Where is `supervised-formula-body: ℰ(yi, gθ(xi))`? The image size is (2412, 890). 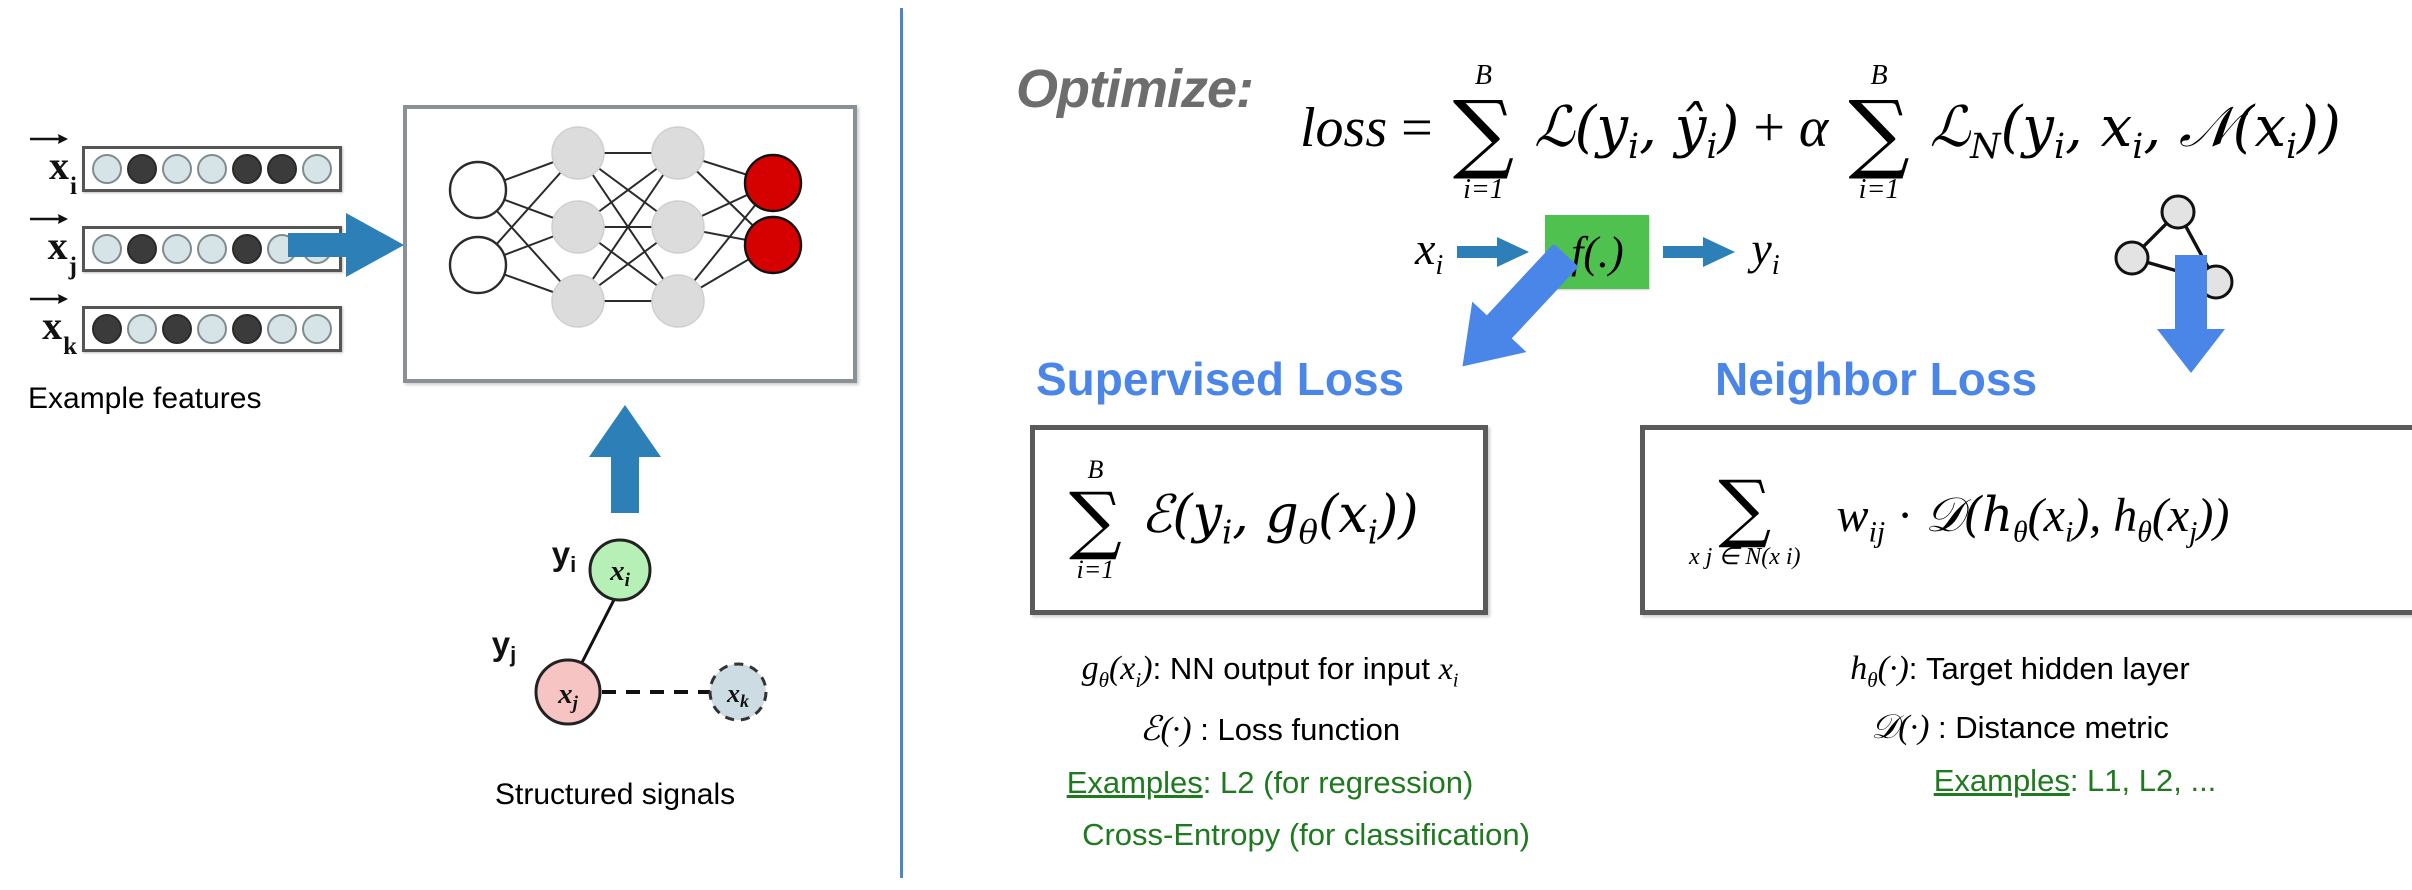 supervised-formula-body: ℰ(yi, gθ(xi)) is located at coordinates (1280, 517).